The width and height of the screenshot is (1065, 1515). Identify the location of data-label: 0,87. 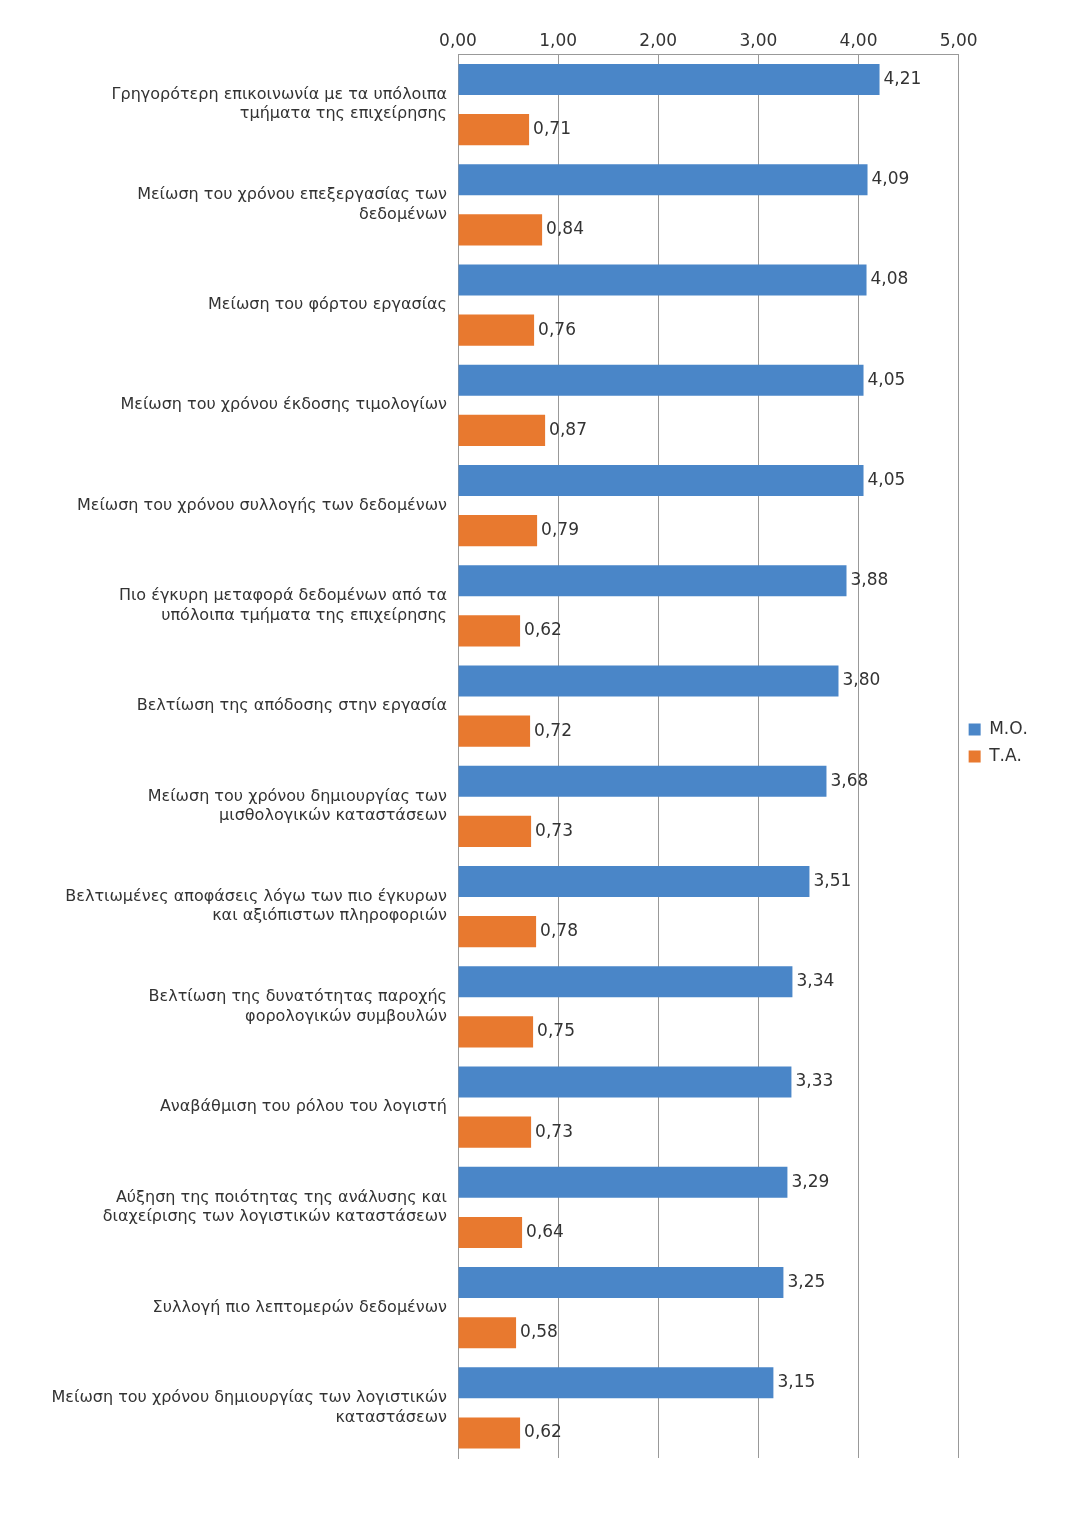
(568, 428).